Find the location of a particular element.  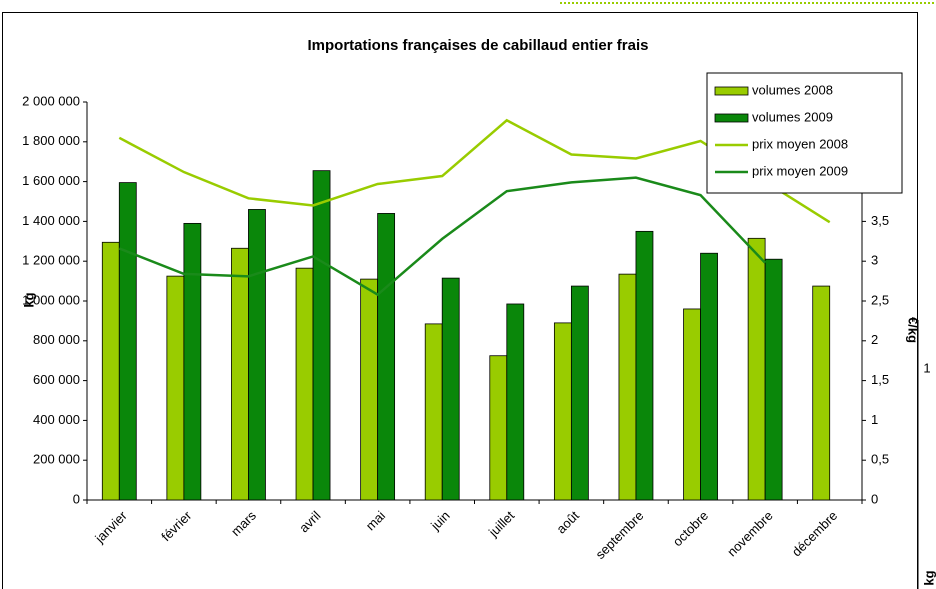

y2-tick-label: 1,5 is located at coordinates (880, 379).